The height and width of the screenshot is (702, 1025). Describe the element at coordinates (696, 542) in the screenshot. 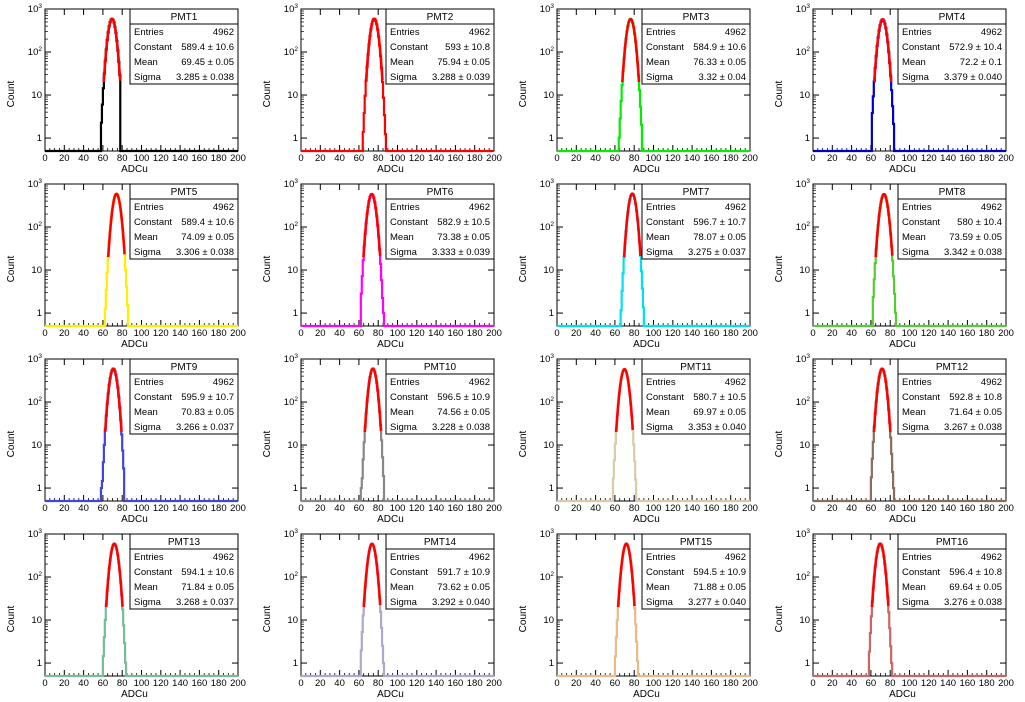

I see `histogram-title: PMT15` at that location.